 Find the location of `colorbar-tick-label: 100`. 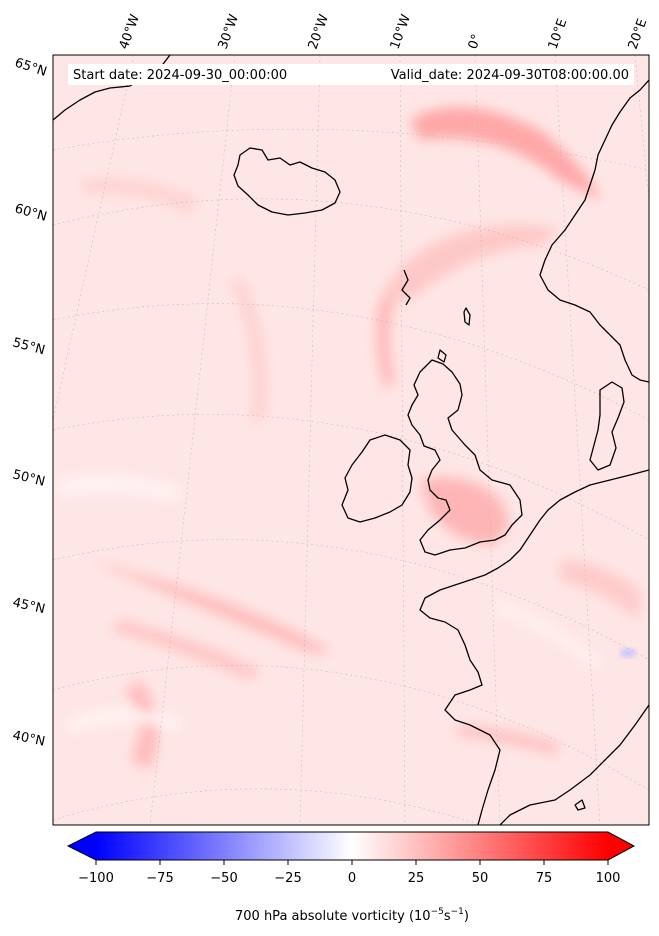

colorbar-tick-label: 100 is located at coordinates (608, 878).